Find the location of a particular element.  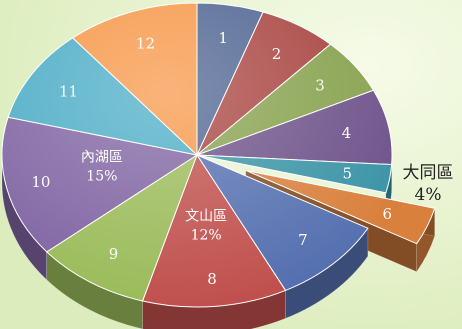

slice-number-10: 10 is located at coordinates (40, 182).